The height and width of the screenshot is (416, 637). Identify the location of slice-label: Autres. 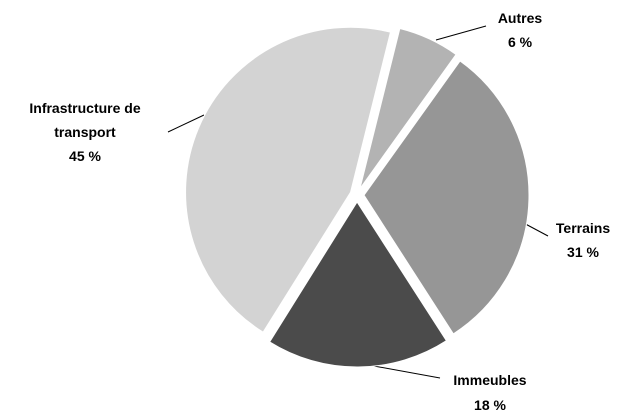
(520, 18).